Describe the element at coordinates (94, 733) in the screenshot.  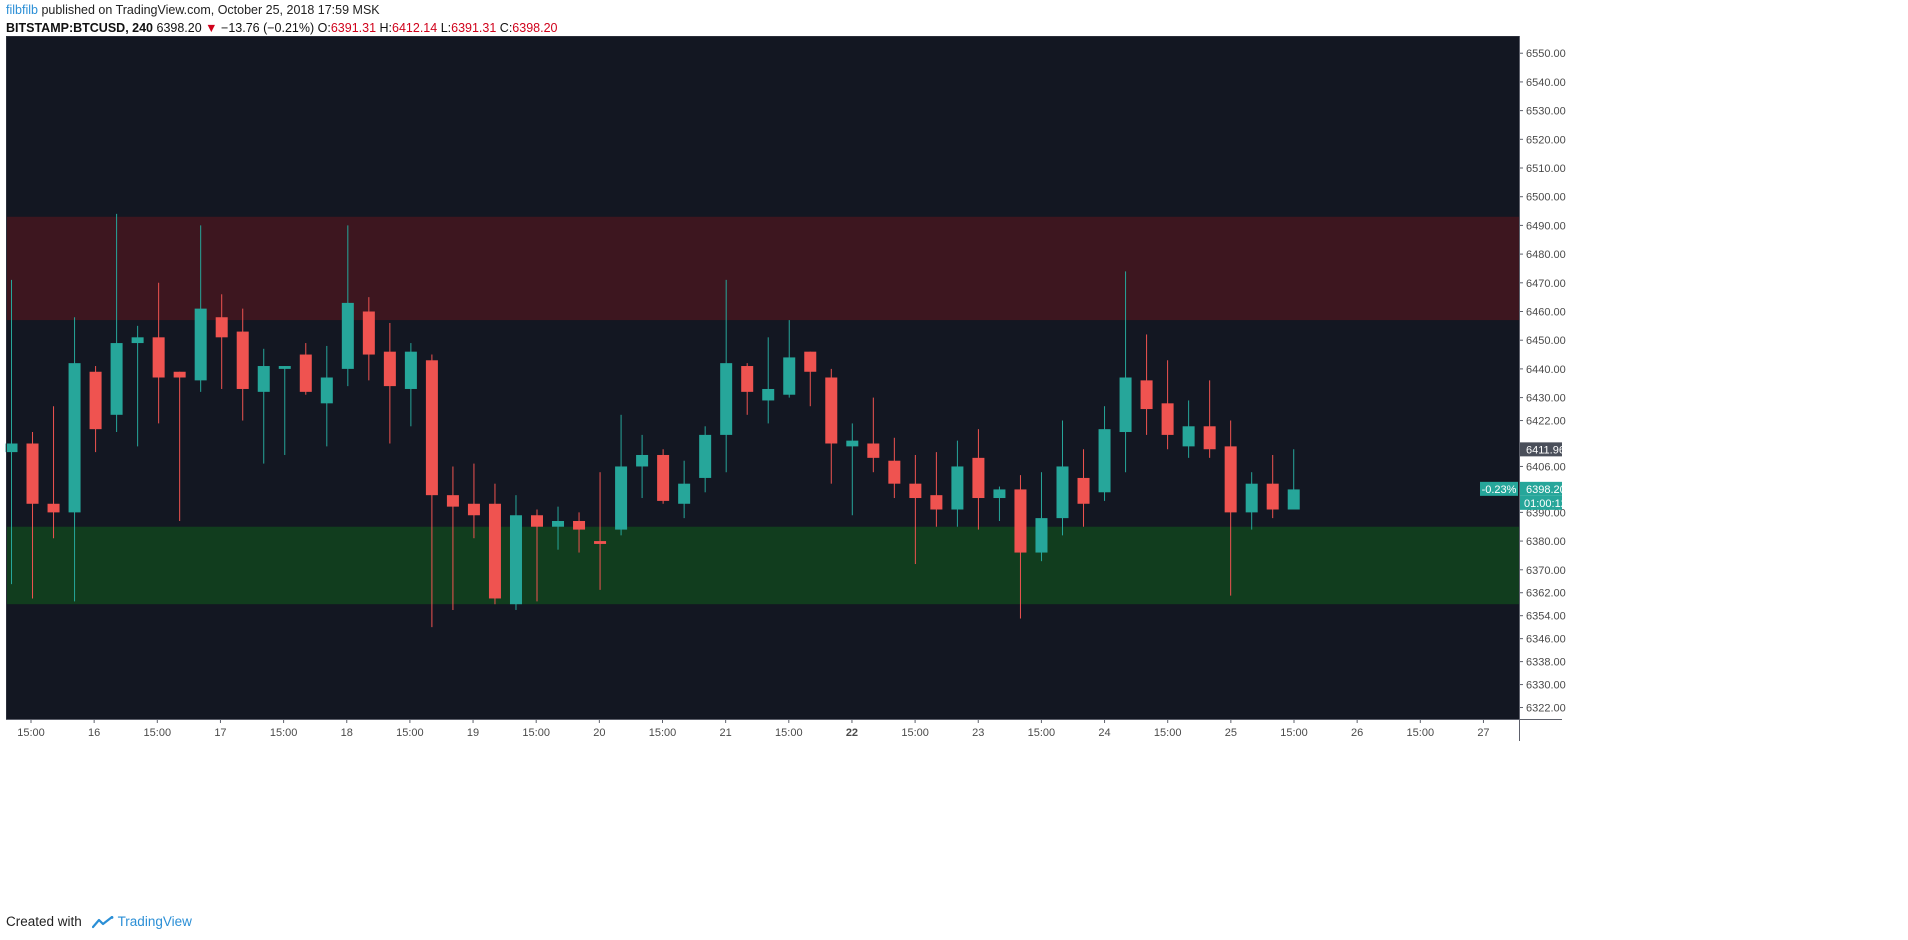
I see `time-tick-label: 16` at that location.